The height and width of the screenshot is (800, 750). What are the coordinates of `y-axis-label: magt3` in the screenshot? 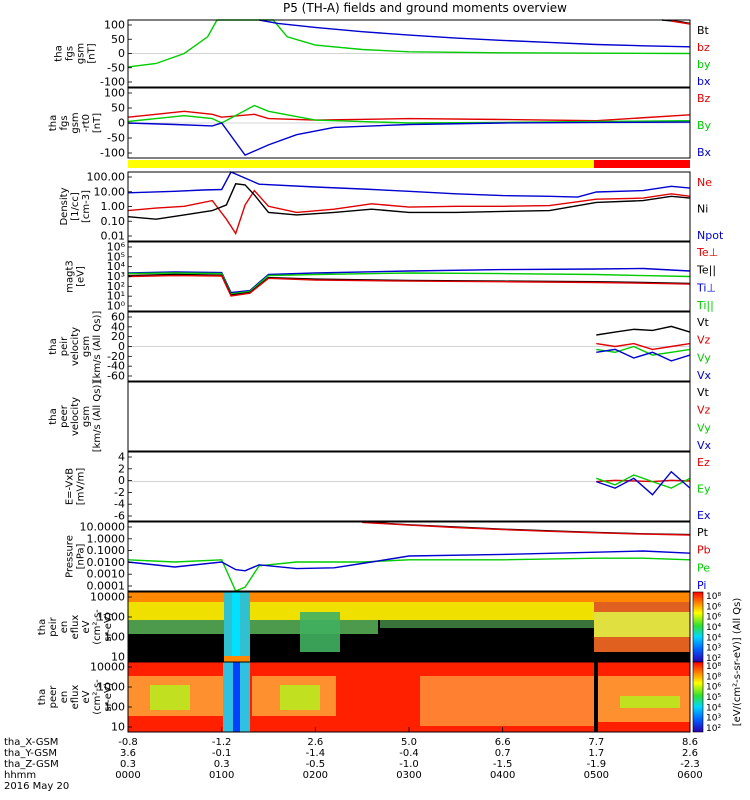 It's located at (70, 276).